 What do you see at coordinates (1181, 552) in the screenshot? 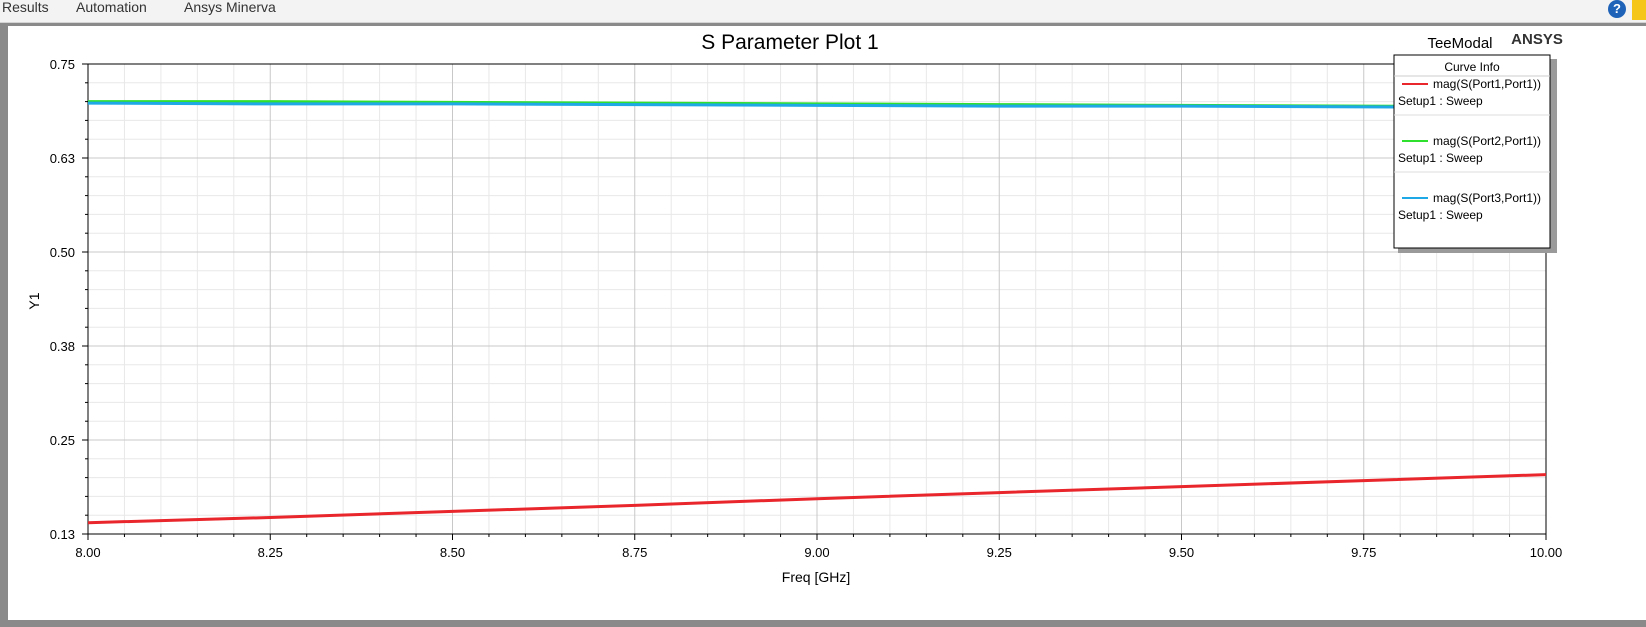
I see `x-tick-label: 9.50` at bounding box center [1181, 552].